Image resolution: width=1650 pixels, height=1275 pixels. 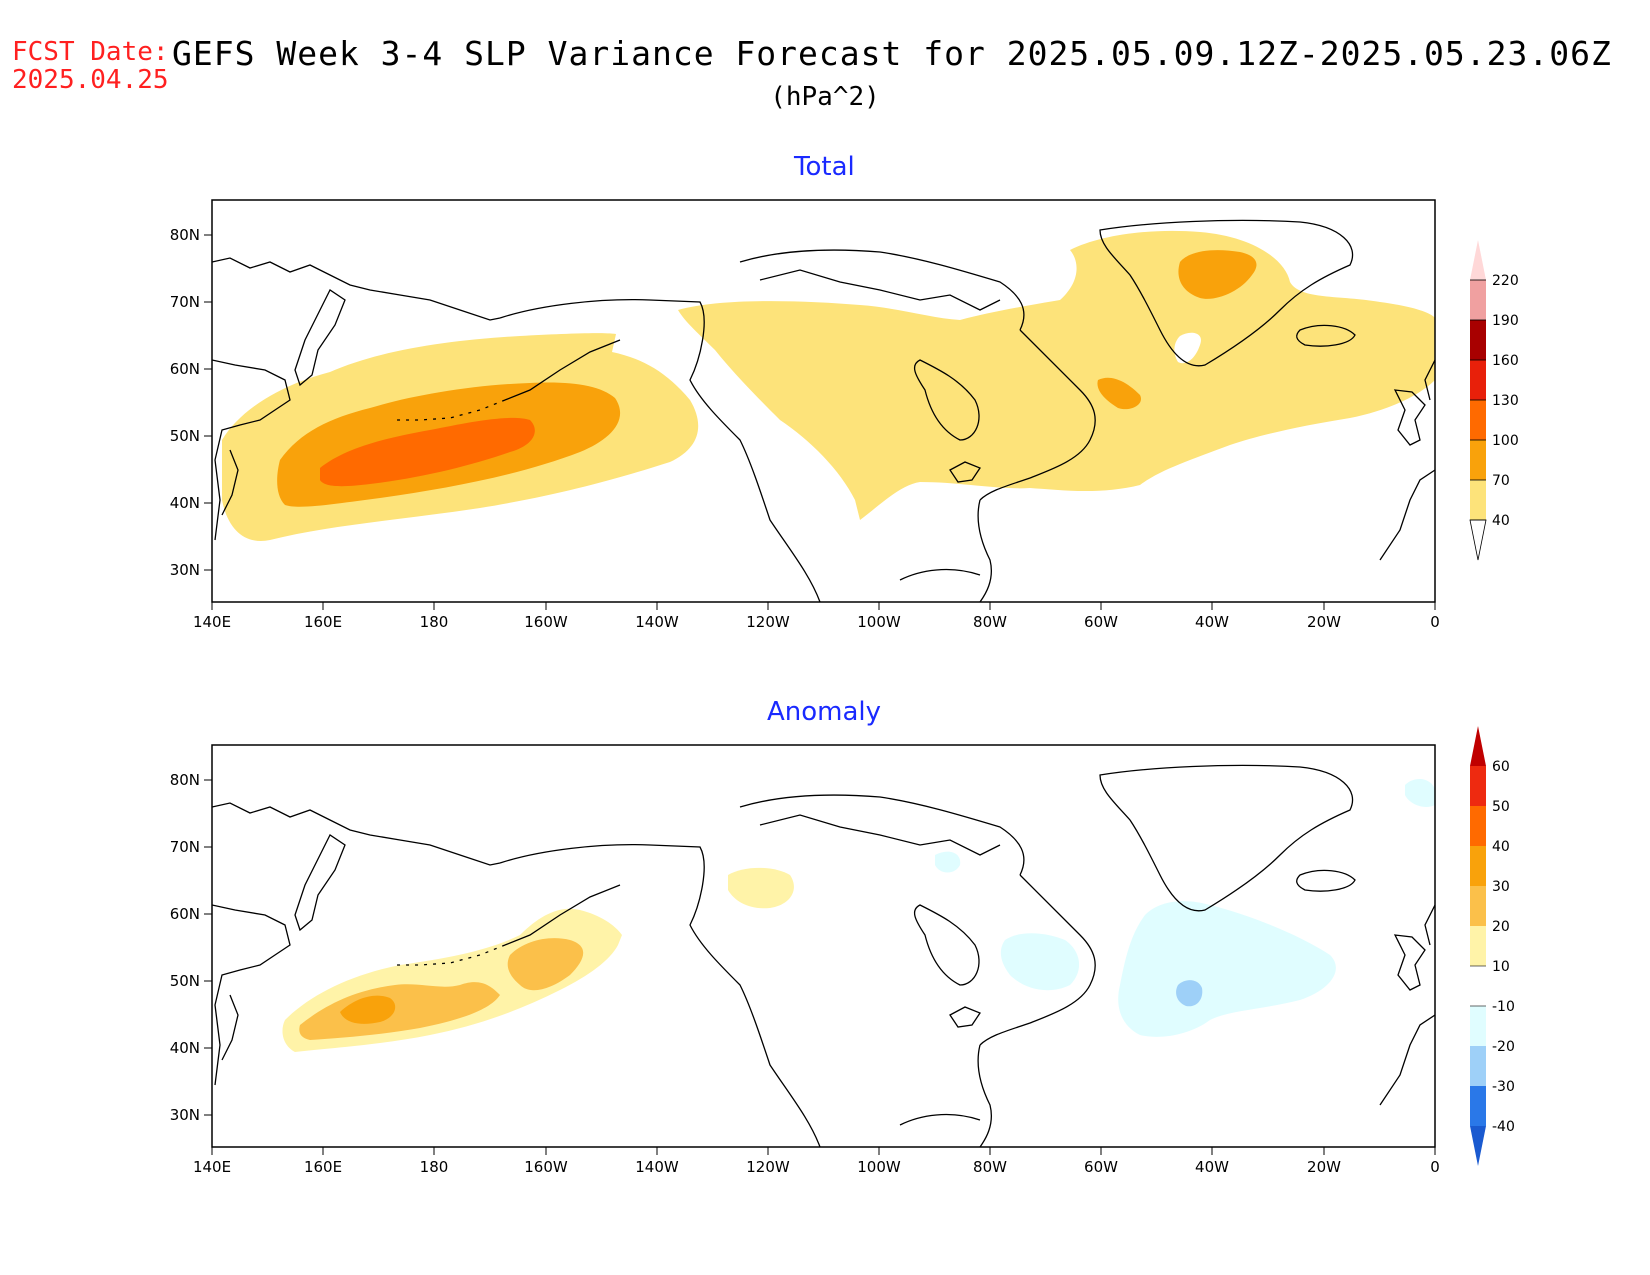 I want to click on forecast-date-label: FCST Date:, so click(x=90, y=52).